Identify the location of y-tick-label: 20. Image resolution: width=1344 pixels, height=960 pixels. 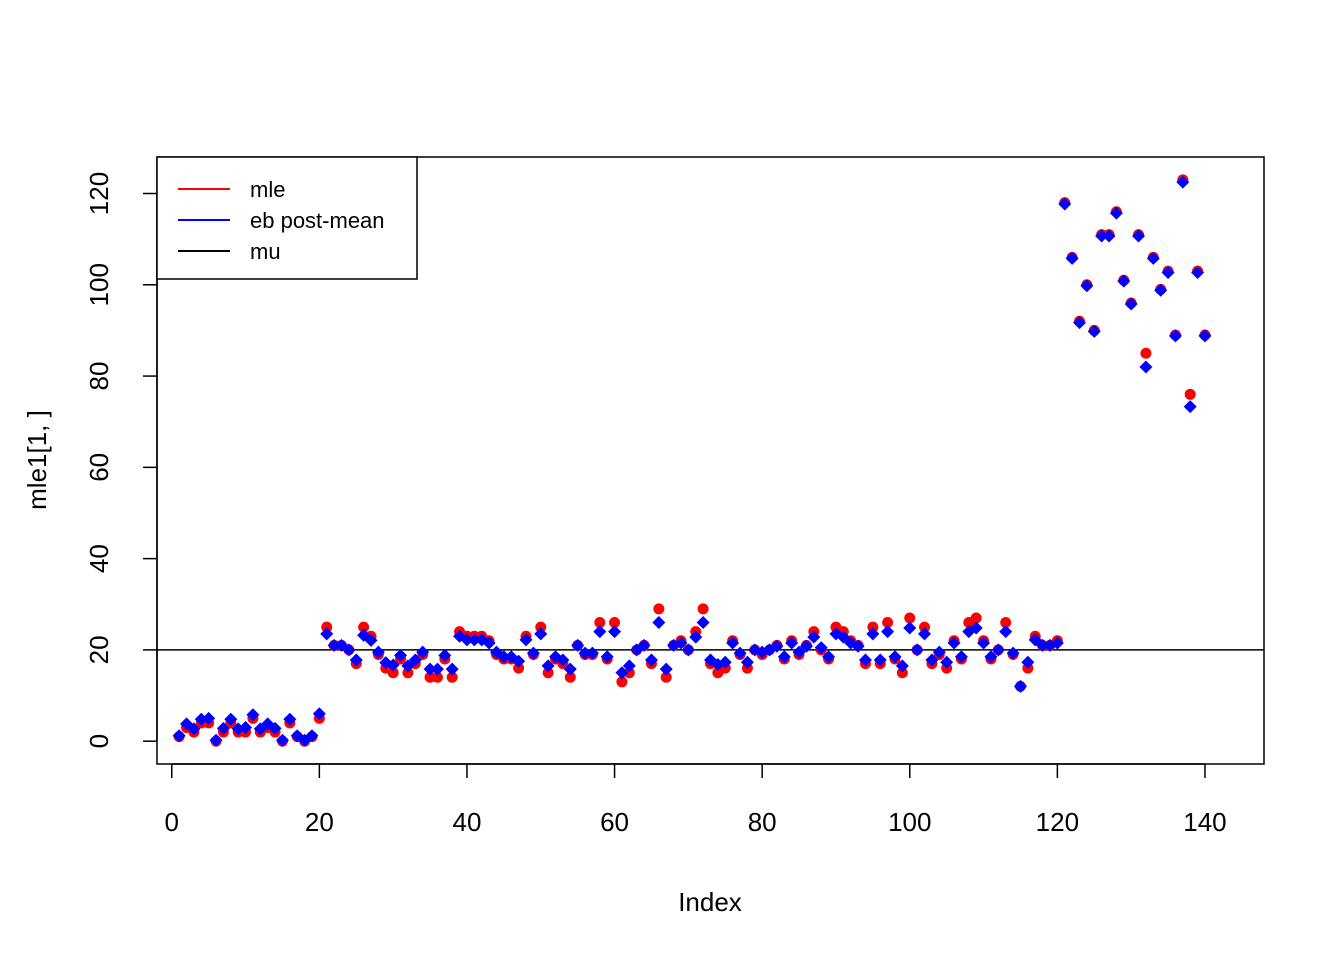
(99, 649).